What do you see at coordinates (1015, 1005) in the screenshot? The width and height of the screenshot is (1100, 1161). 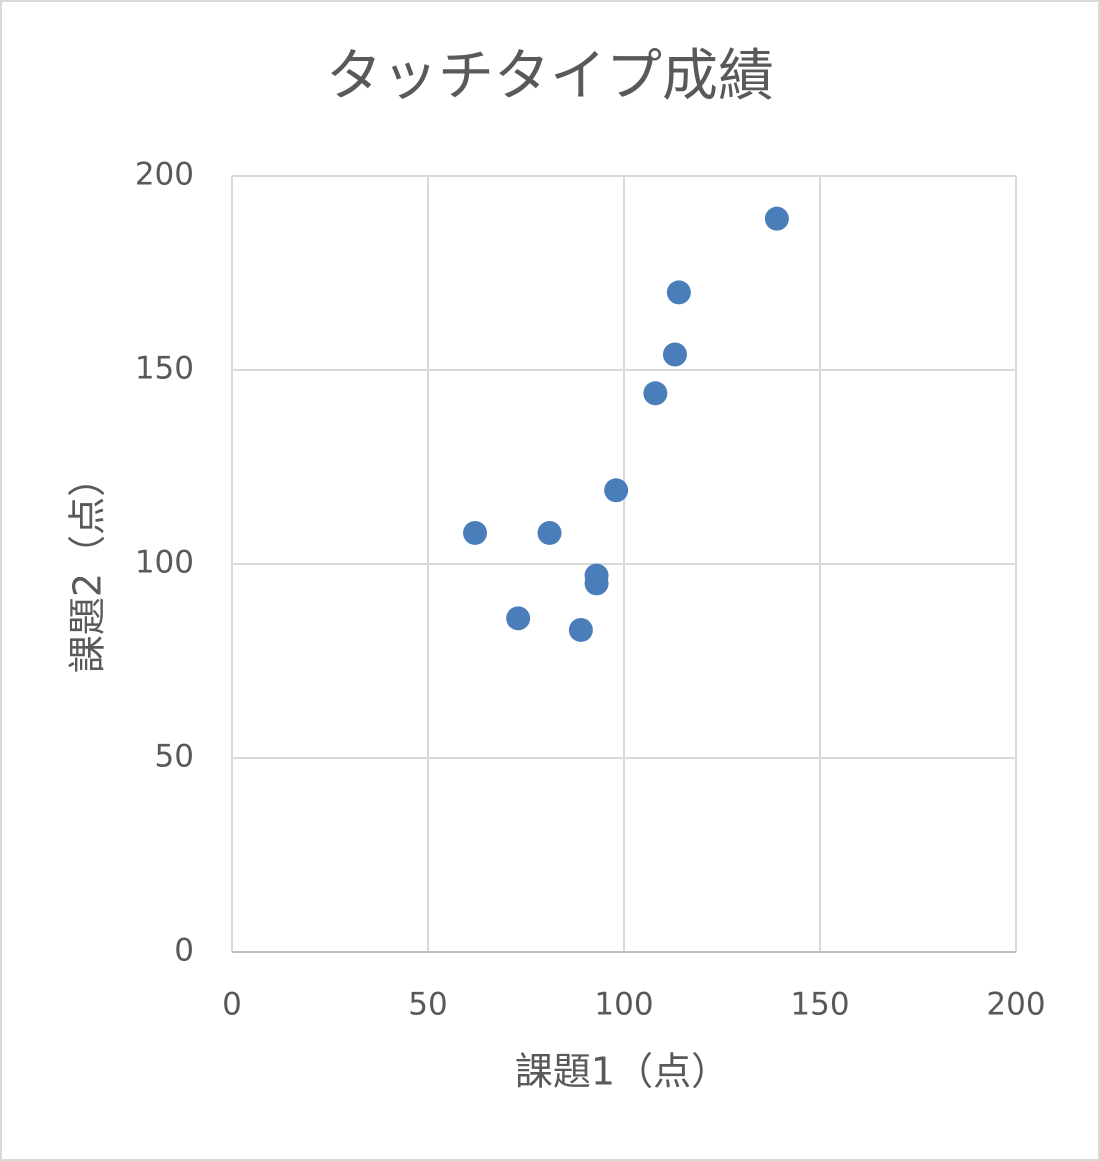 I see `x-tick-label: 200` at bounding box center [1015, 1005].